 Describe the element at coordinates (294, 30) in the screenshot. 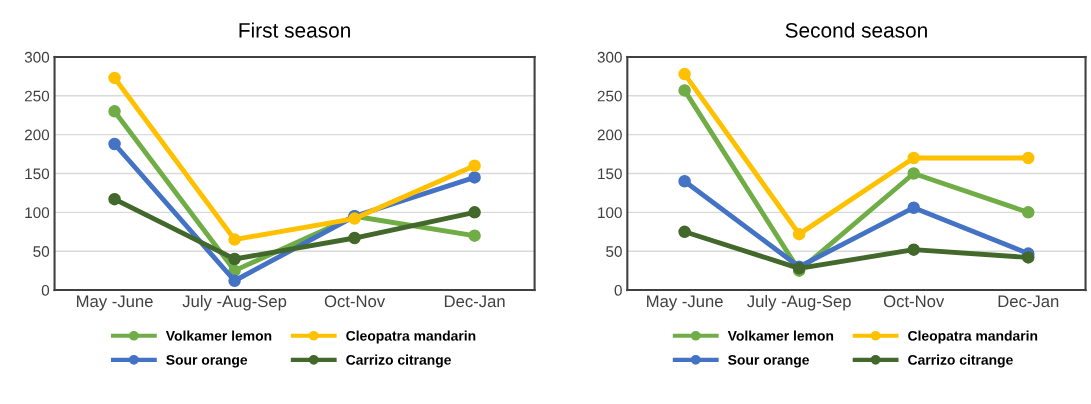

I see `chart-title: First season` at that location.